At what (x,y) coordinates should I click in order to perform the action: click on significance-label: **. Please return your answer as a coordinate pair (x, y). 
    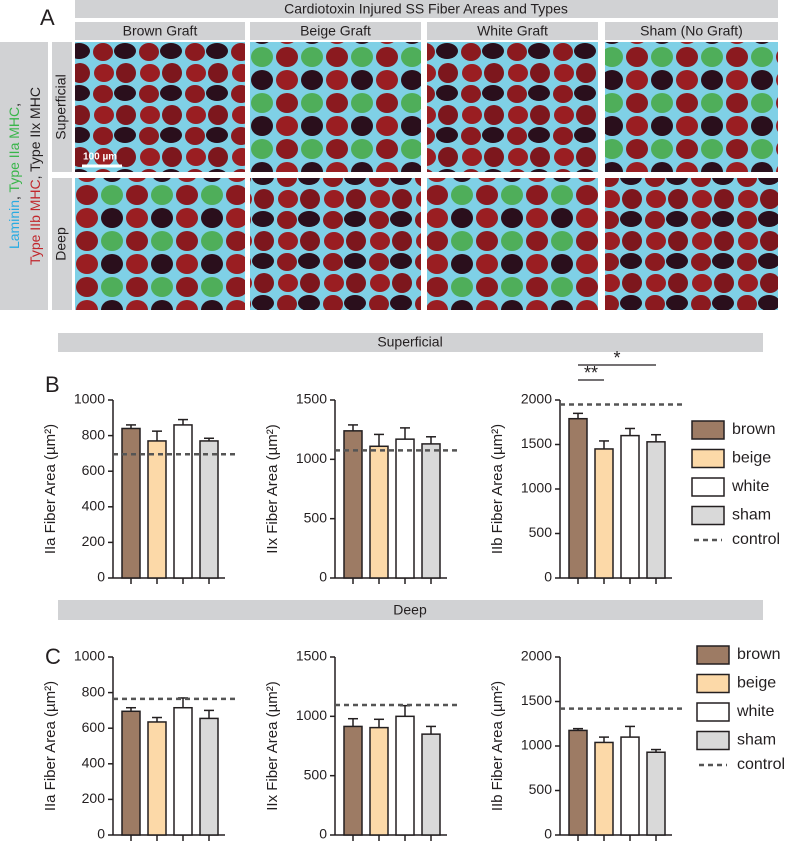
    Looking at the image, I should click on (591, 373).